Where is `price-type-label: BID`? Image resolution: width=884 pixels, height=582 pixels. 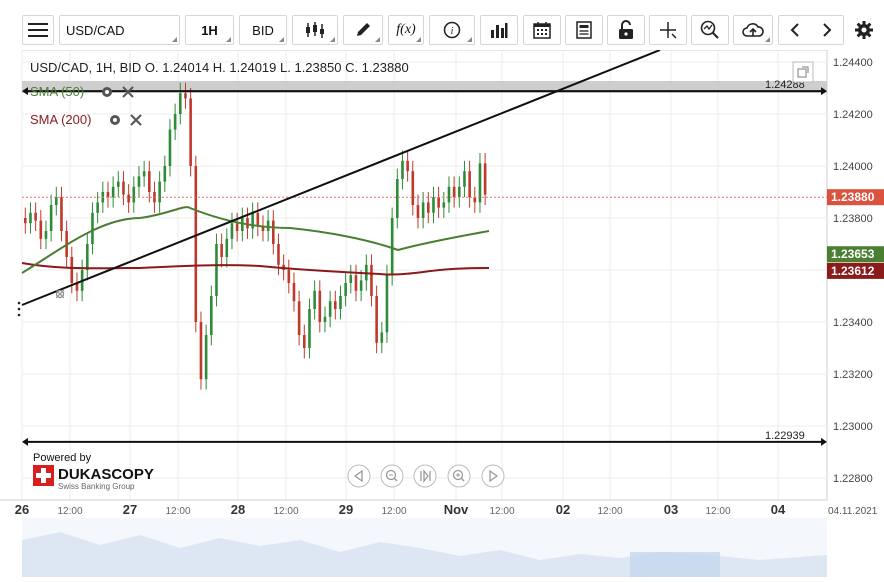
price-type-label: BID is located at coordinates (263, 30).